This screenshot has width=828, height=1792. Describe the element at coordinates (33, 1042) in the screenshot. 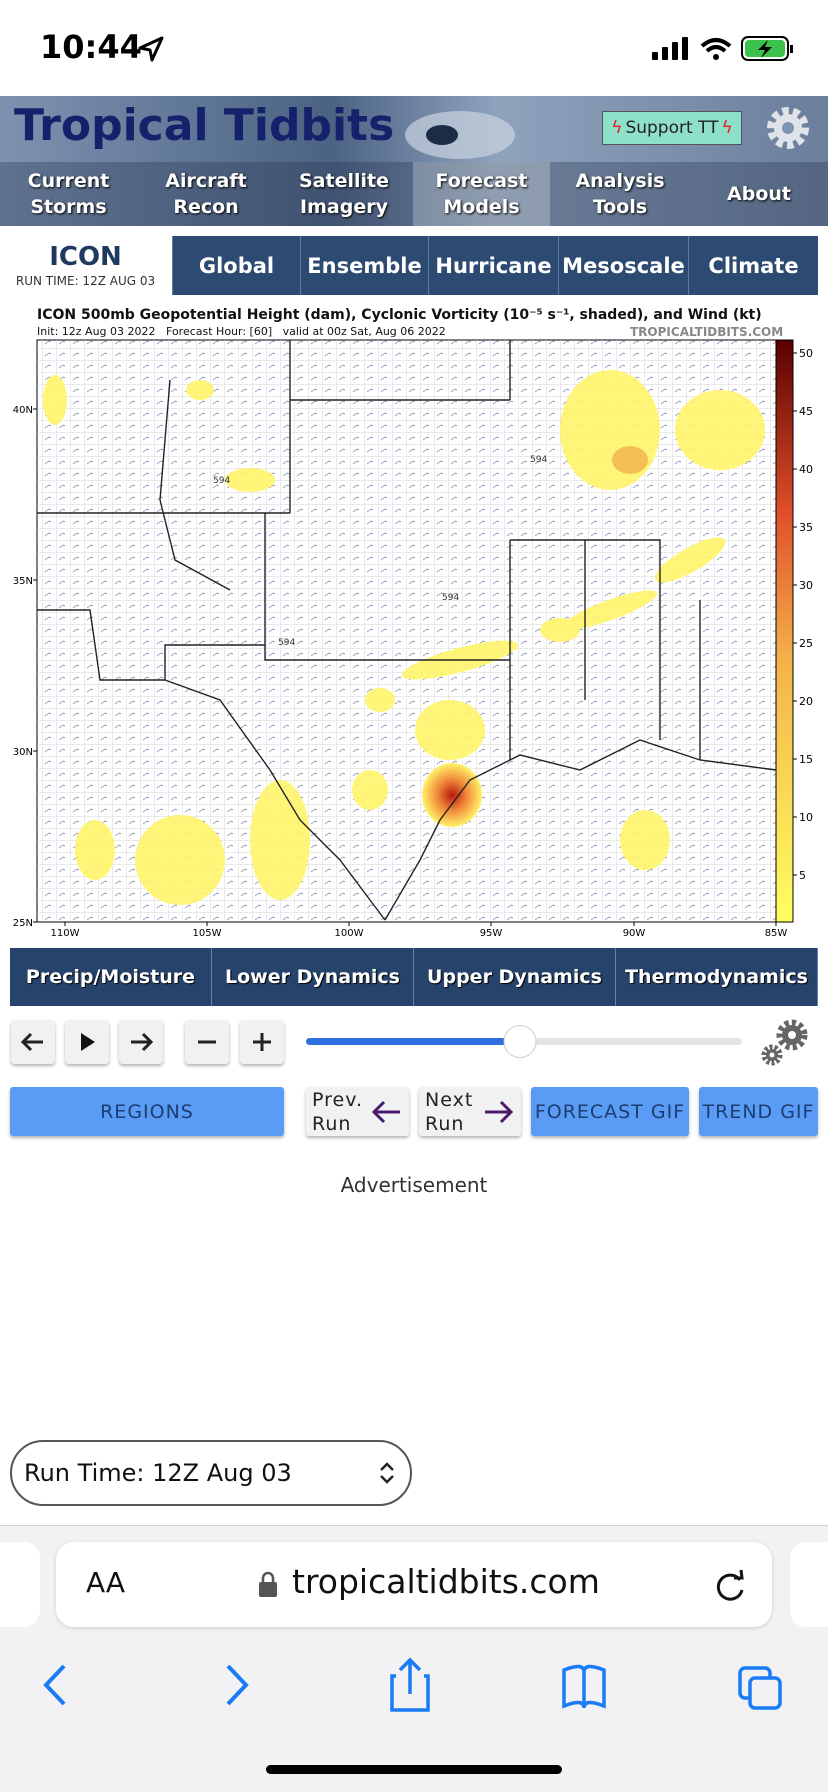

I see `step-back` at that location.